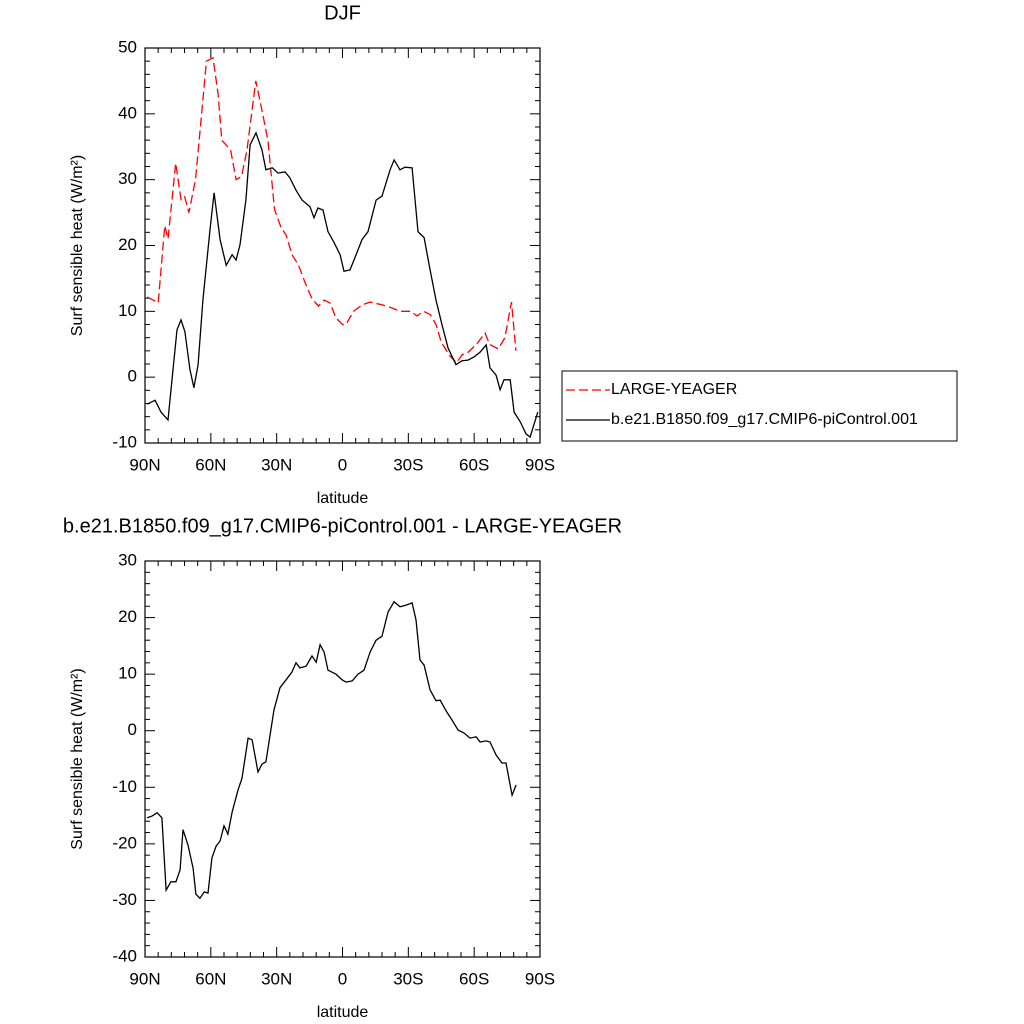  What do you see at coordinates (124, 899) in the screenshot?
I see `y-tick-label: -30` at bounding box center [124, 899].